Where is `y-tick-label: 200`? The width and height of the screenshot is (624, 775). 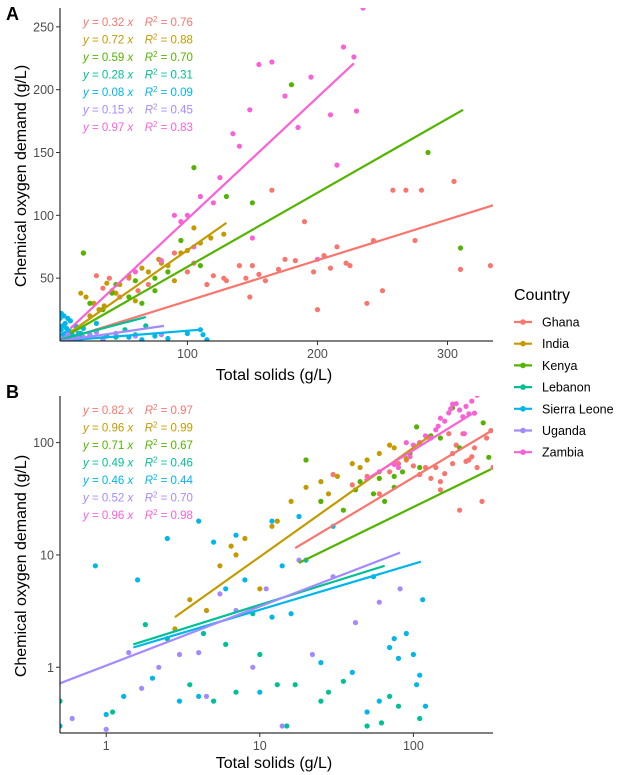 y-tick-label: 200 is located at coordinates (43, 90).